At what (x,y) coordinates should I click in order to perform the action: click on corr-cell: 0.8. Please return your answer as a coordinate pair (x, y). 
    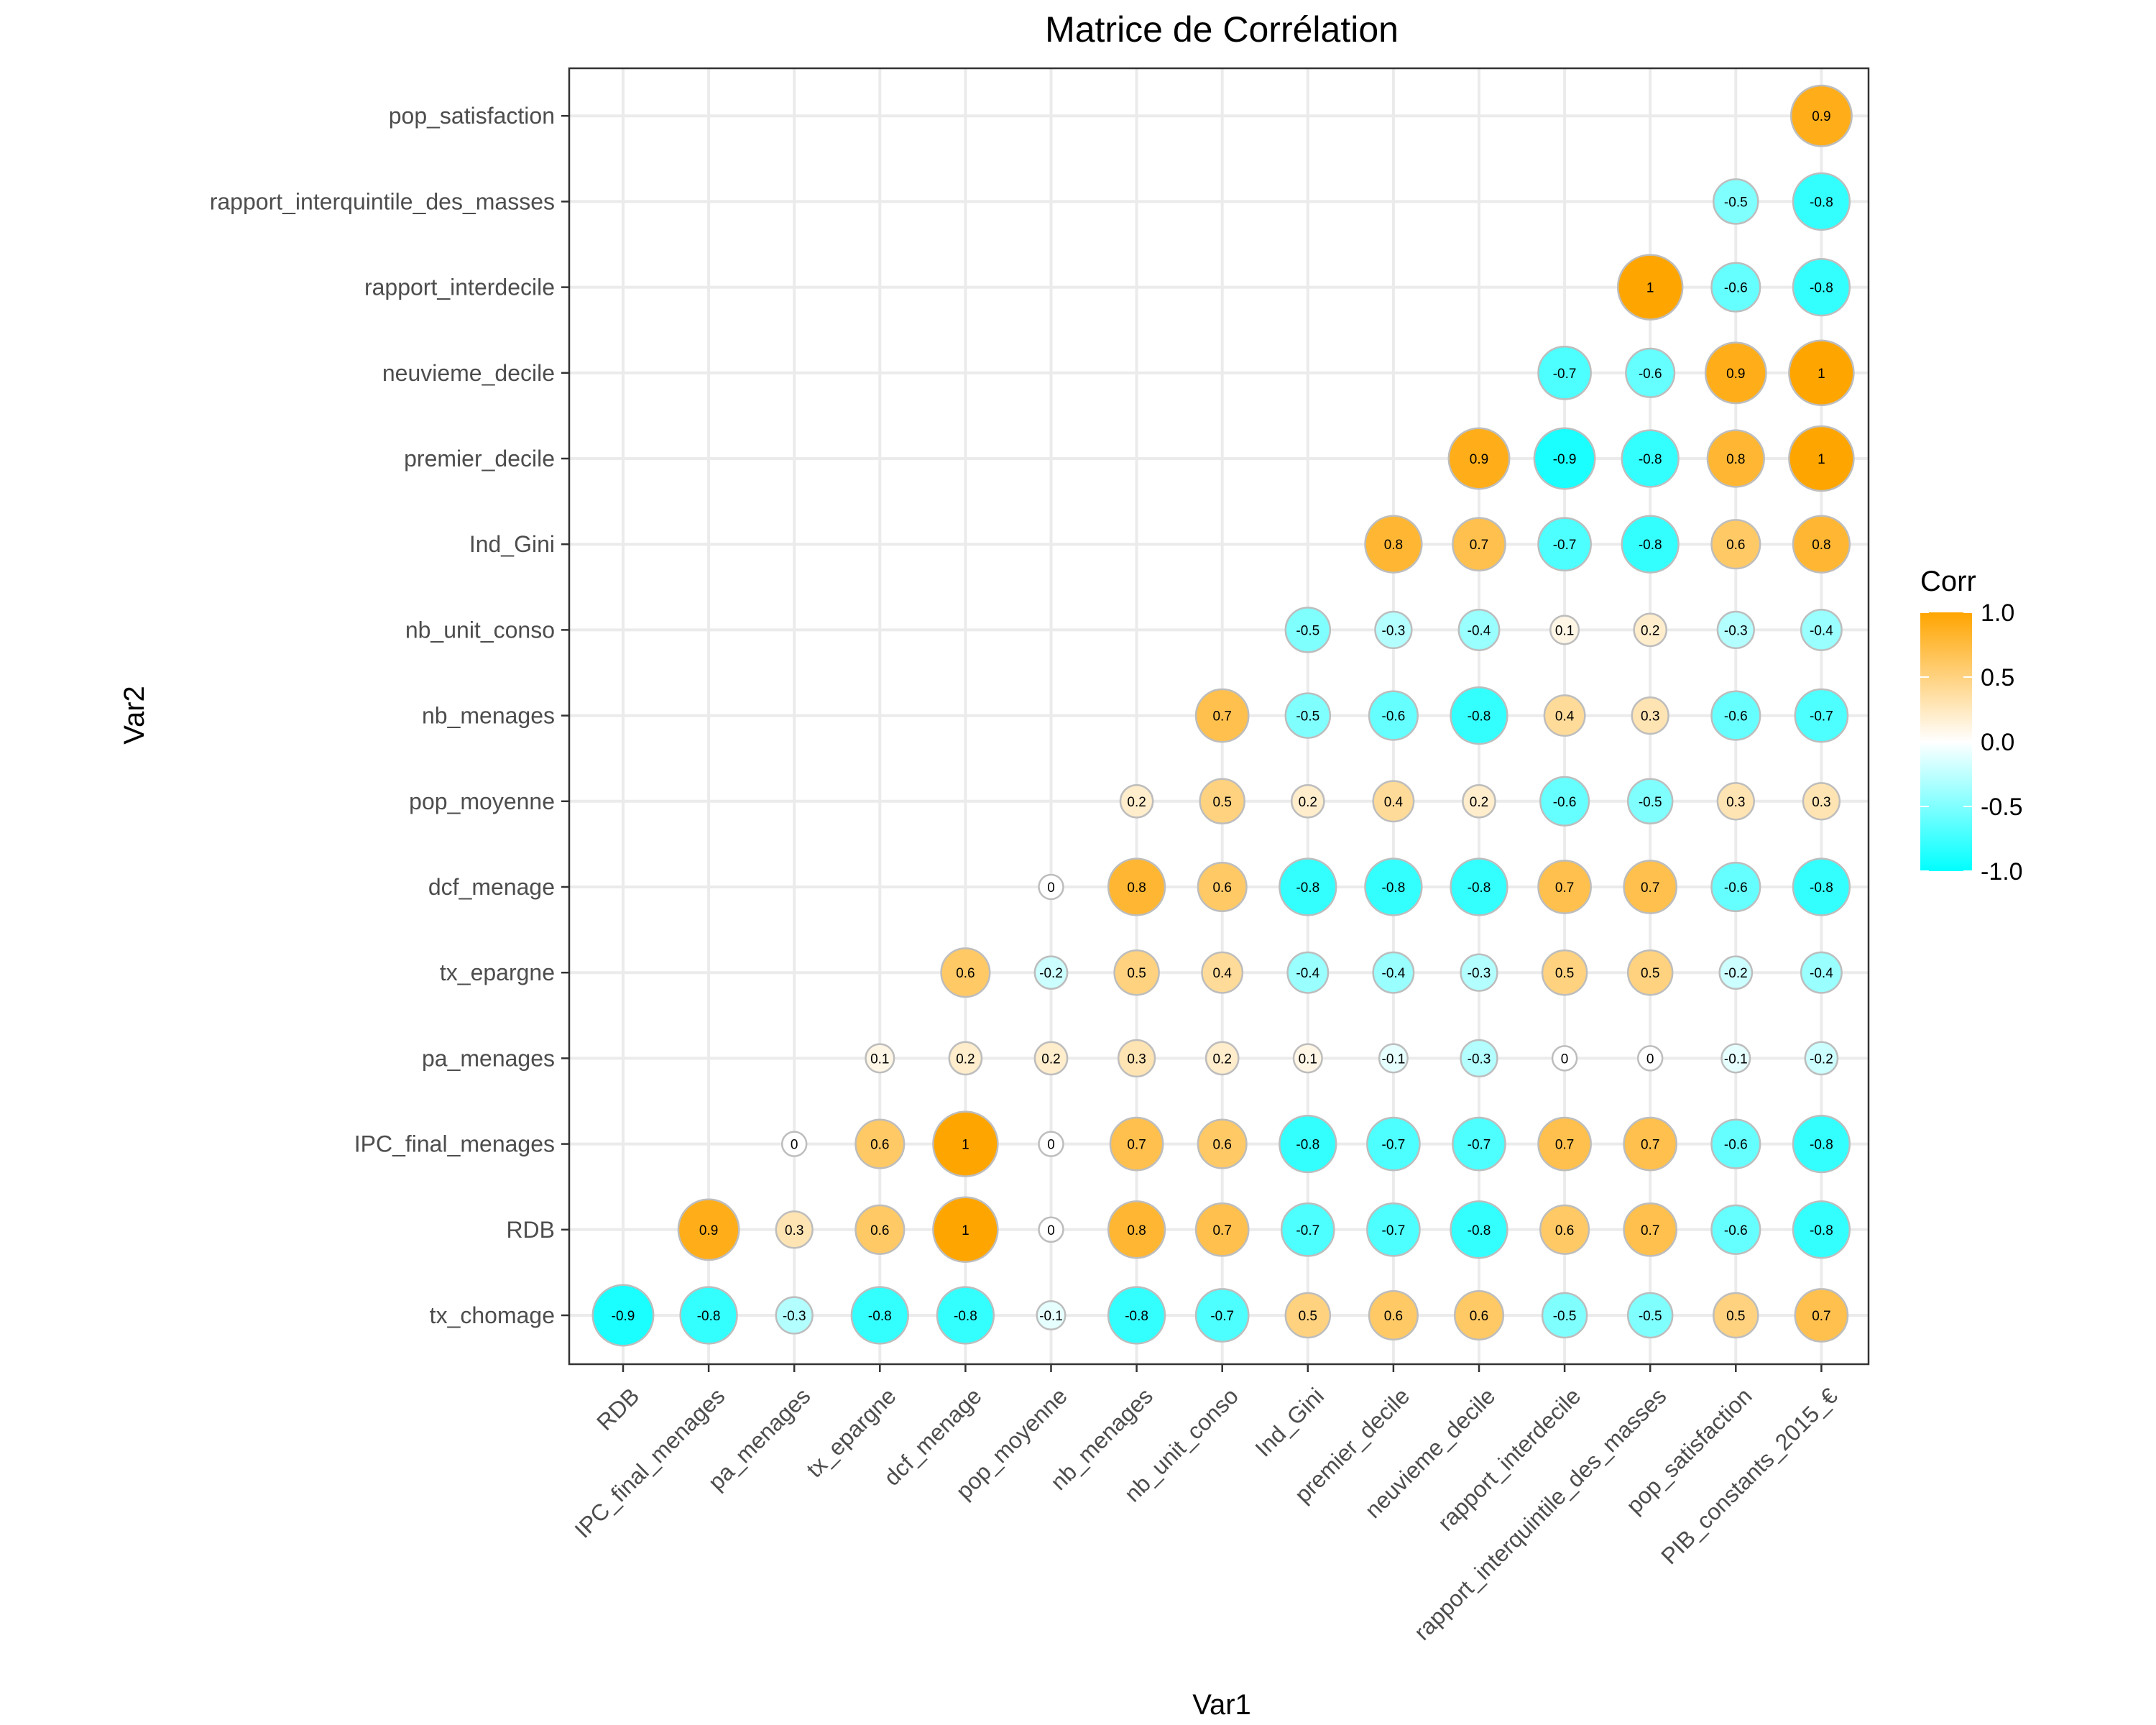
    Looking at the image, I should click on (1393, 544).